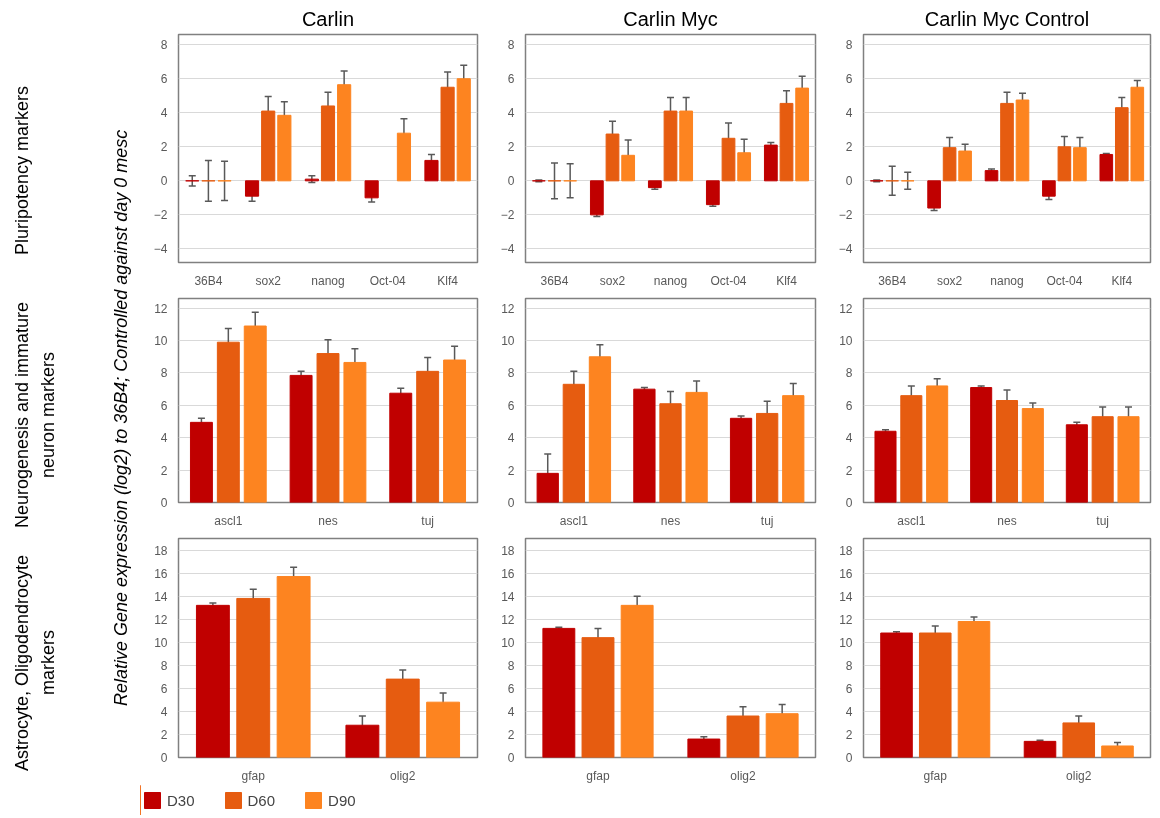 The width and height of the screenshot is (1160, 818). I want to click on y-axis-title: Pluripotency markers, so click(22, 170).